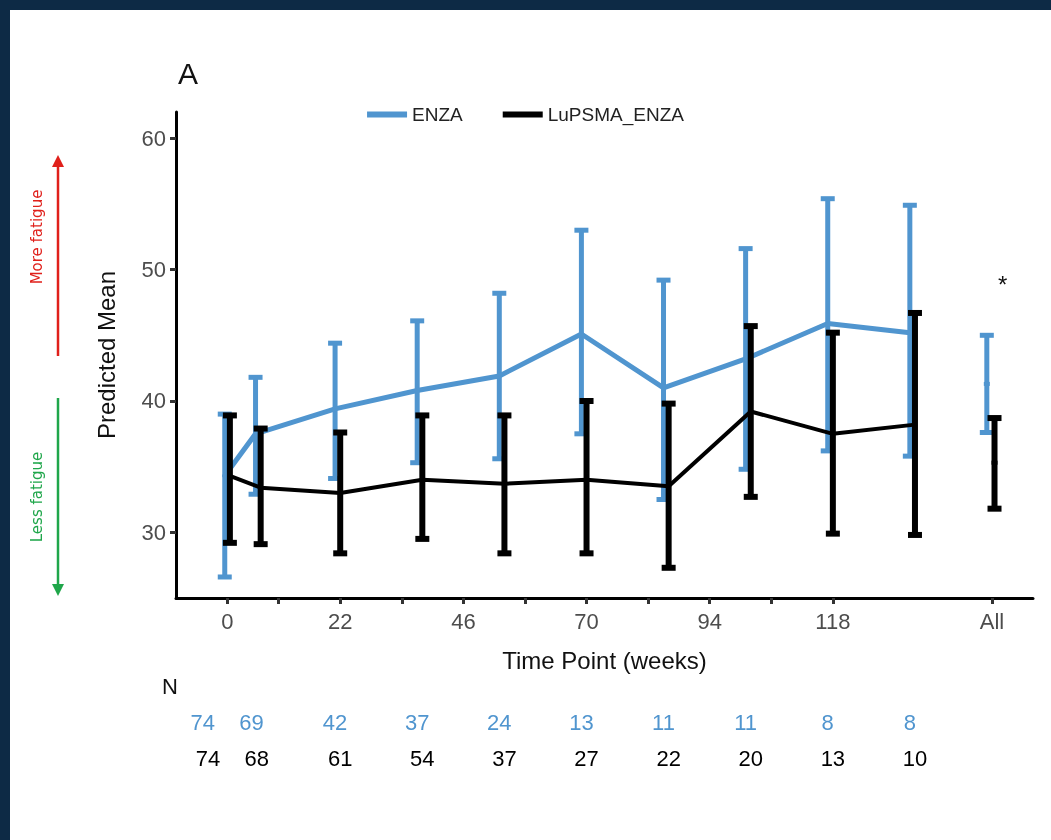 This screenshot has height=840, width=1051. What do you see at coordinates (833, 621) in the screenshot?
I see `x-tick-label: 118` at bounding box center [833, 621].